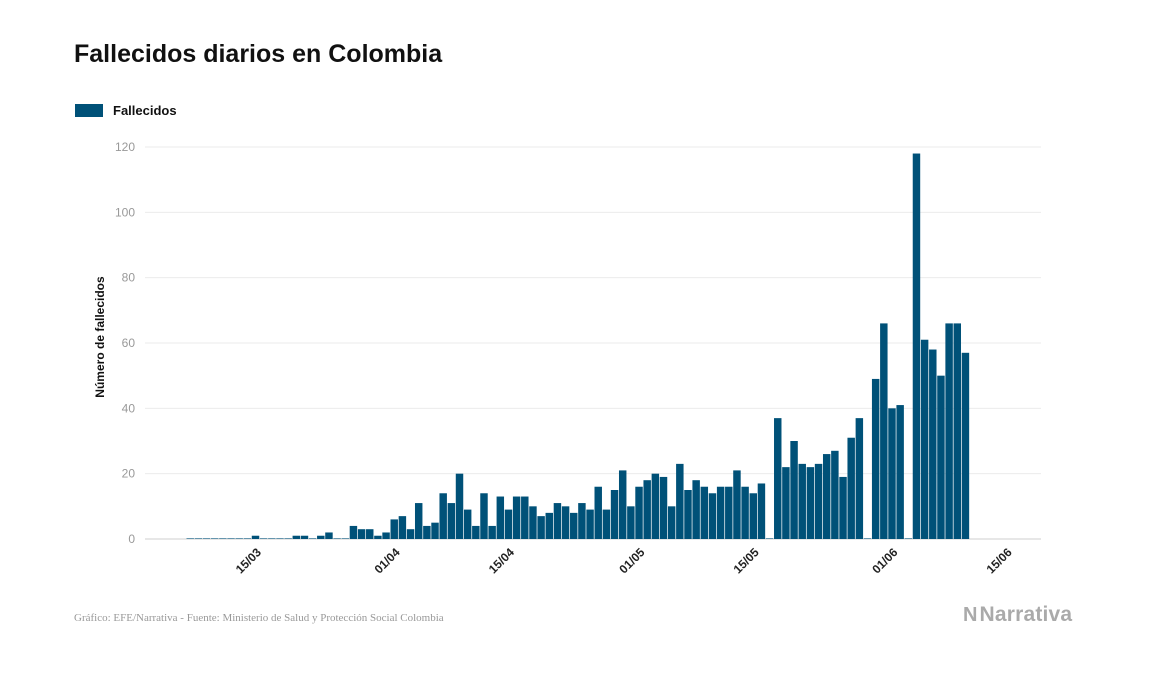 This screenshot has height=674, width=1157. I want to click on narrativa-logo-mark: N, so click(970, 614).